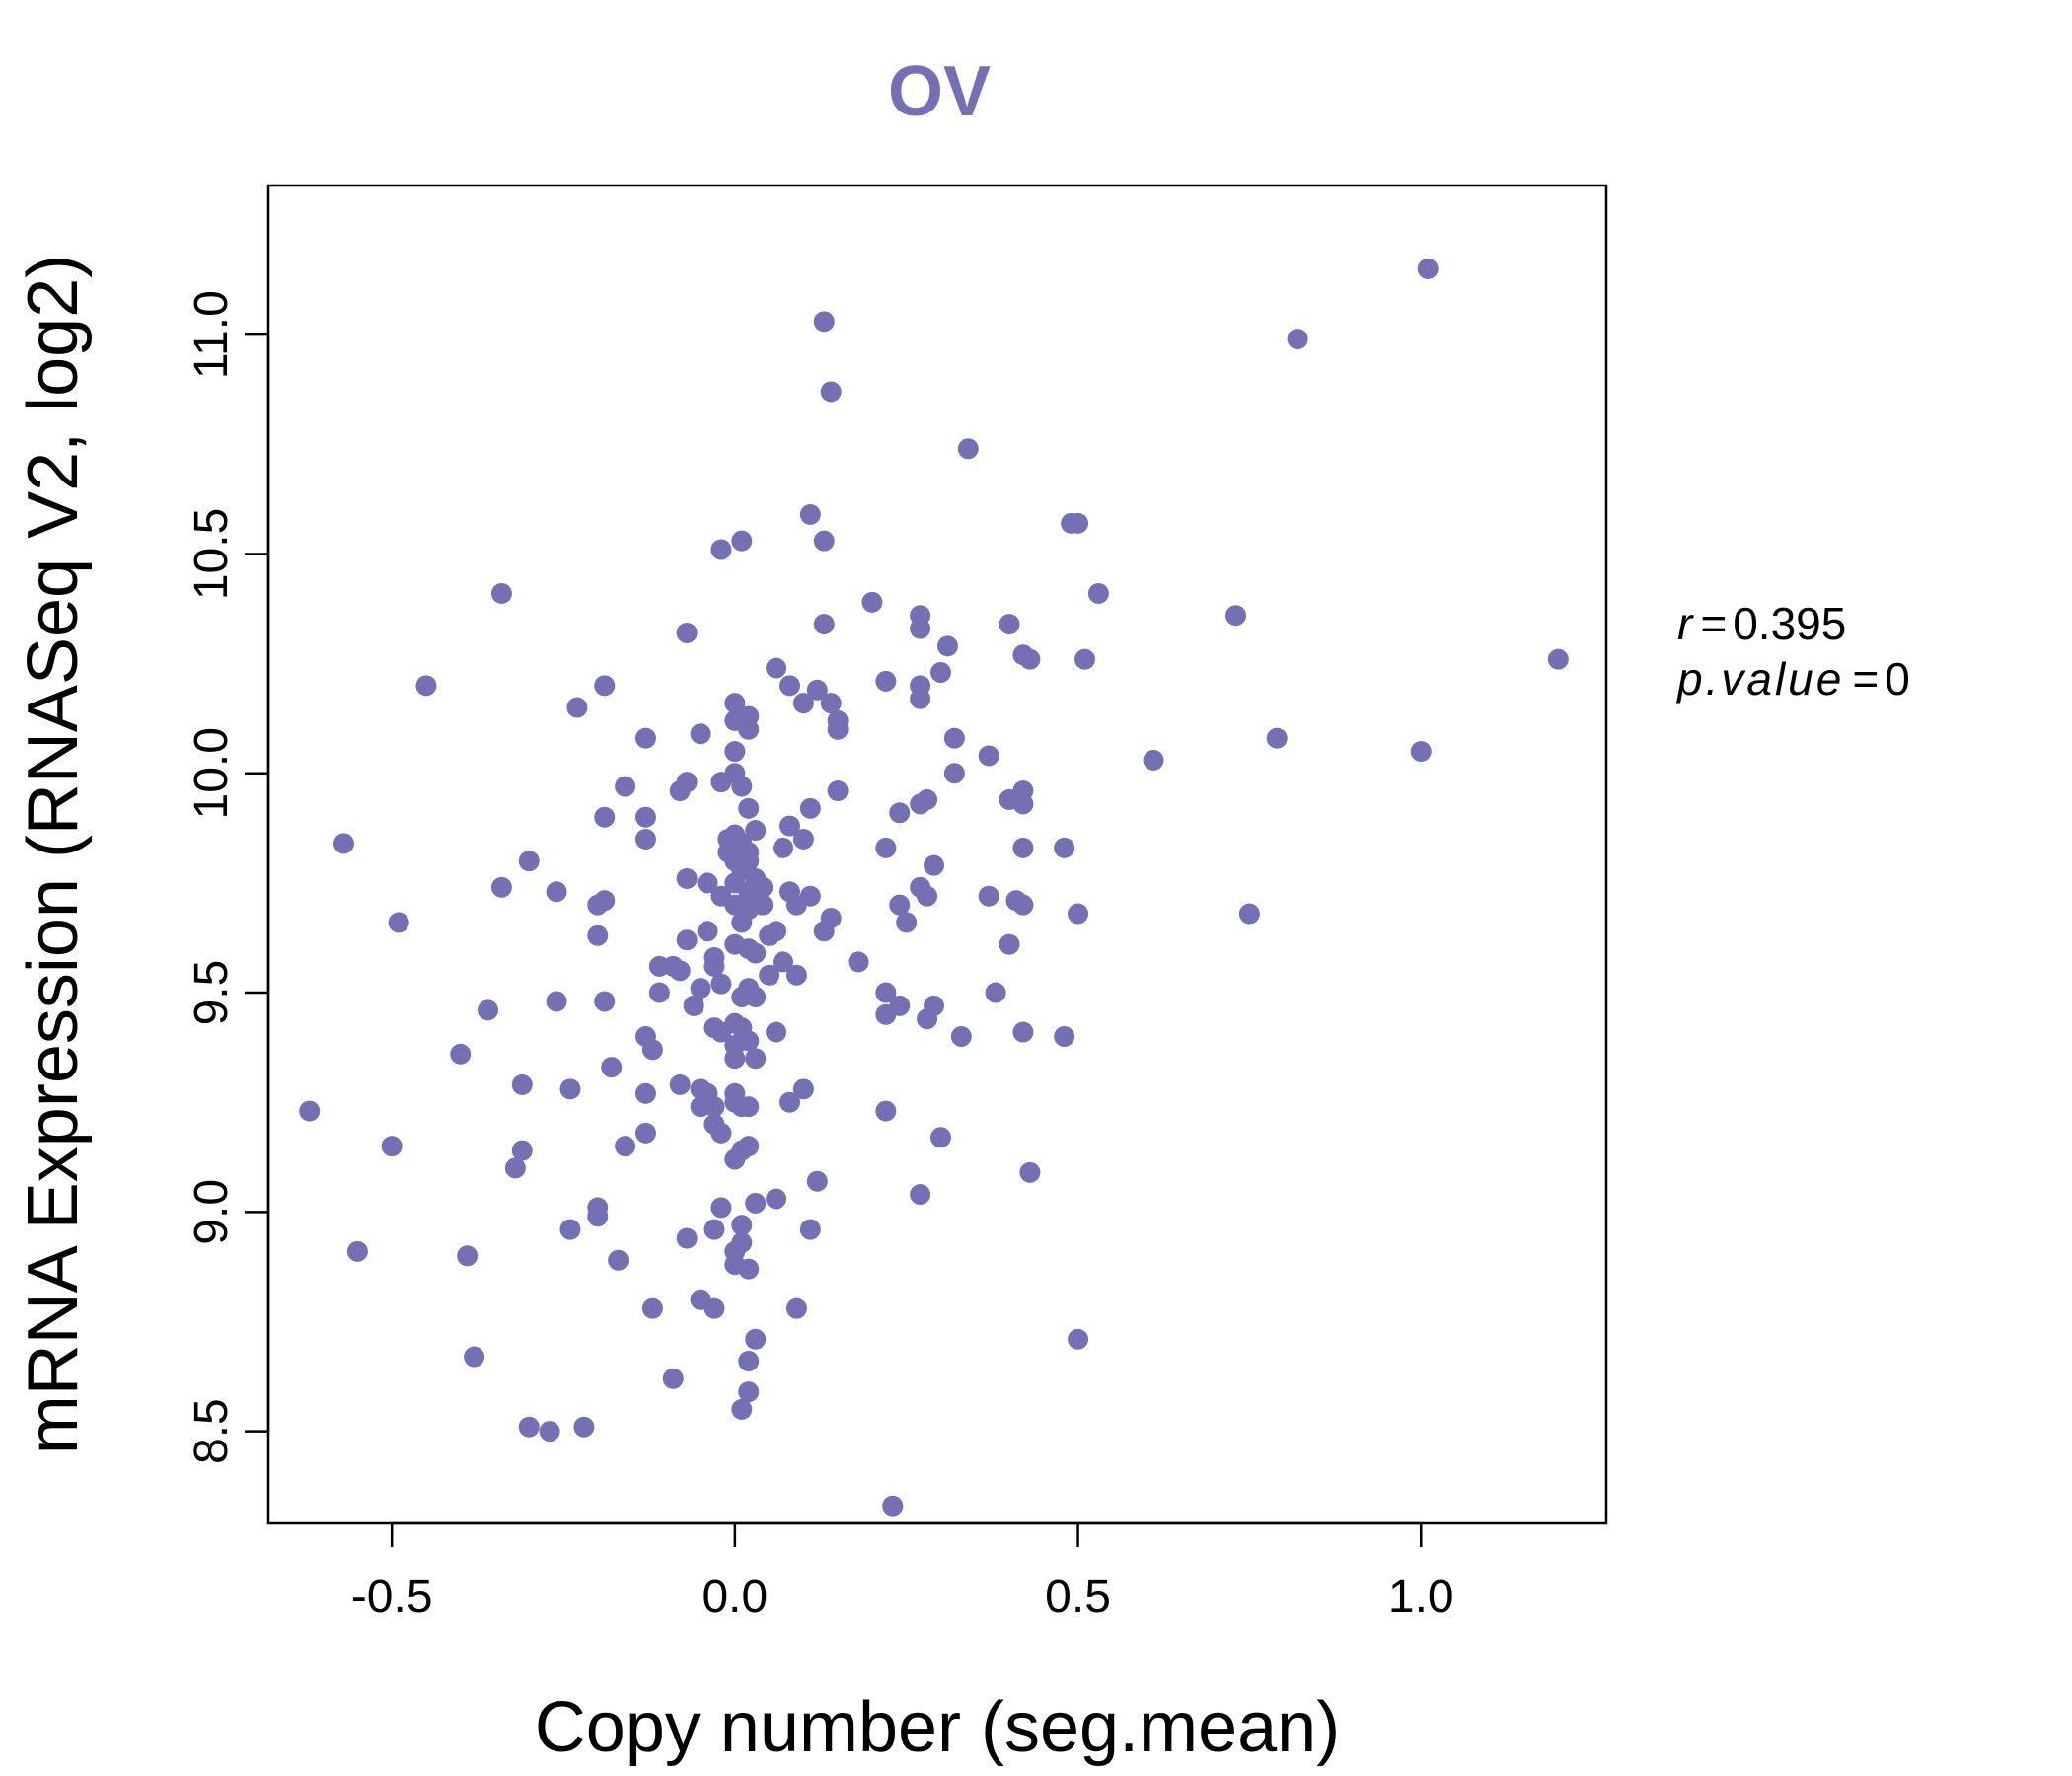  I want to click on x-tick-label: 0.5, so click(1078, 1597).